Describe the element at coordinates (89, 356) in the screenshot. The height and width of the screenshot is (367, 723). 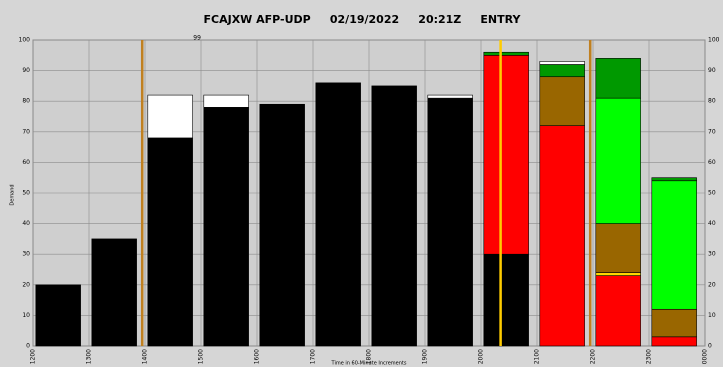
I see `x-tick-label: 1300` at that location.